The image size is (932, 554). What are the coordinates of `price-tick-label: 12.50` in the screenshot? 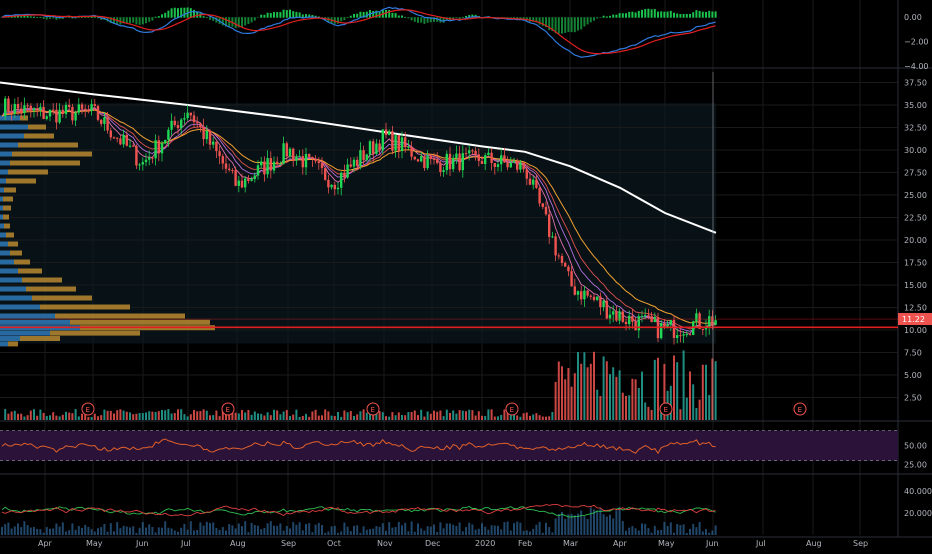 It's located at (915, 308).